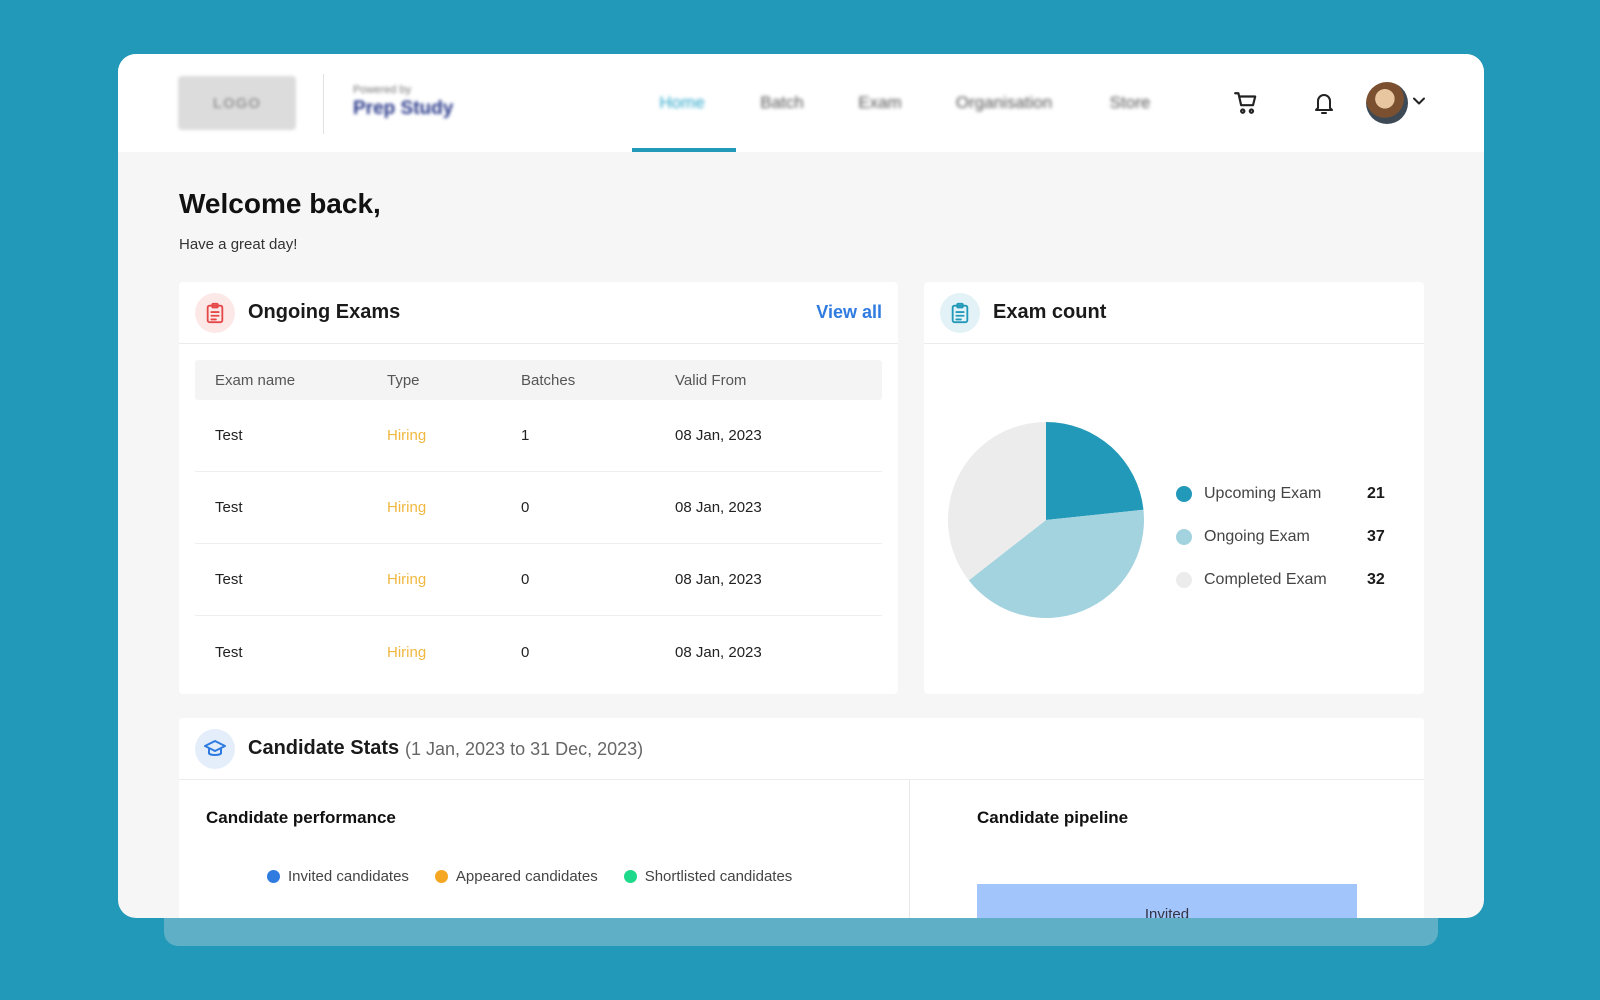 The width and height of the screenshot is (1600, 1000). What do you see at coordinates (1265, 579) in the screenshot?
I see `legend-label: Completed Exam` at bounding box center [1265, 579].